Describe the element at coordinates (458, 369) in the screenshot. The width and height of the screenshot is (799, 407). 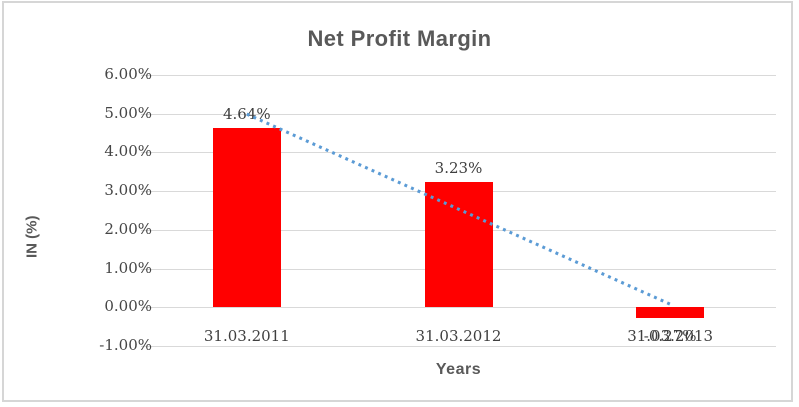
I see `x-axis-title: Years` at that location.